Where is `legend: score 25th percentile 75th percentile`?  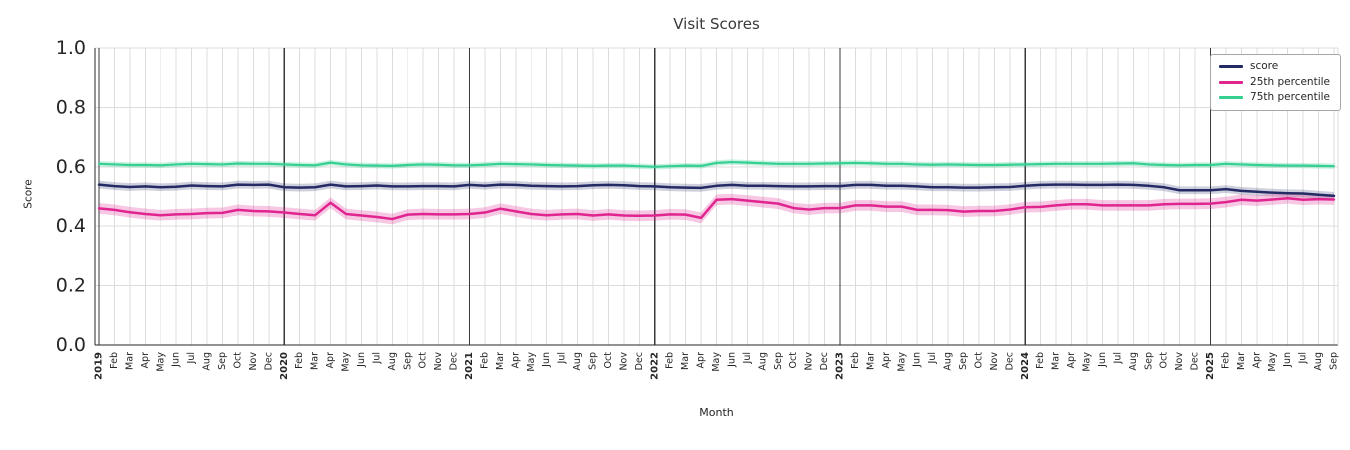
legend: score 25th percentile 75th percentile is located at coordinates (1275, 82).